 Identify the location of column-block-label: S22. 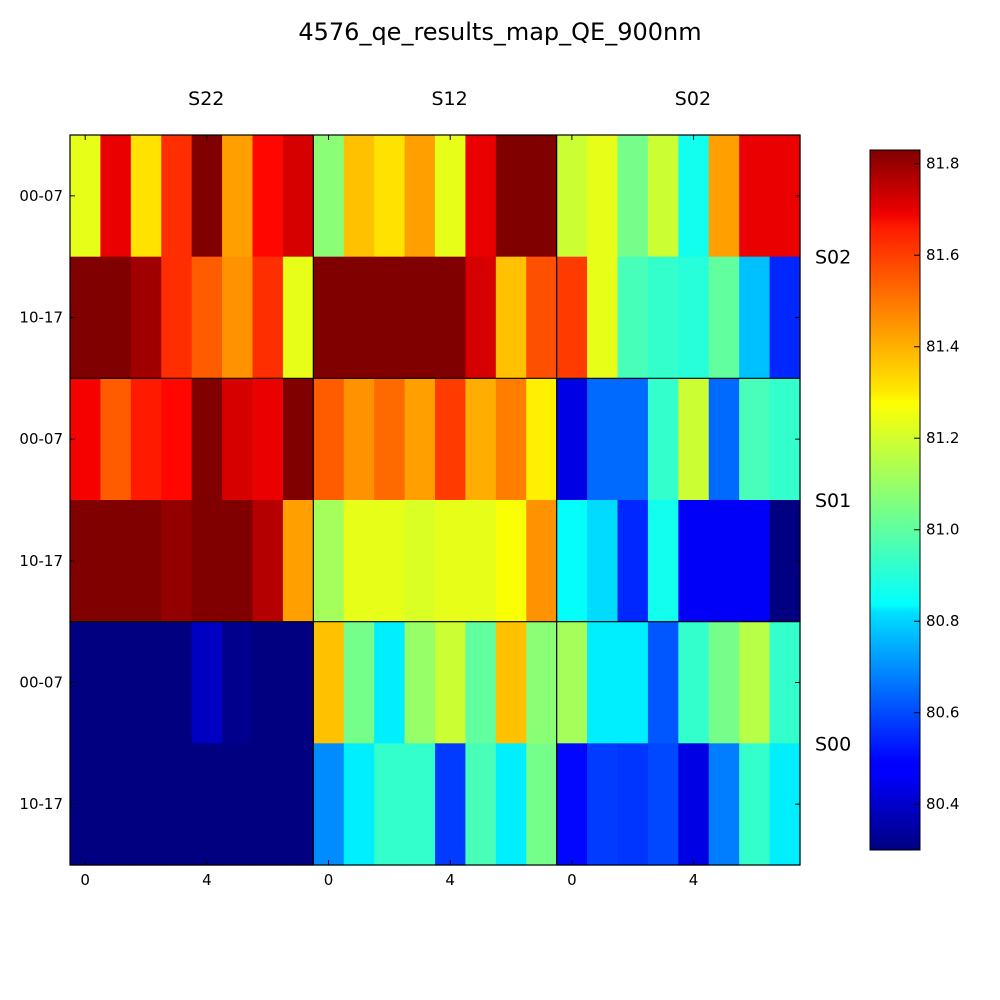
(206, 99).